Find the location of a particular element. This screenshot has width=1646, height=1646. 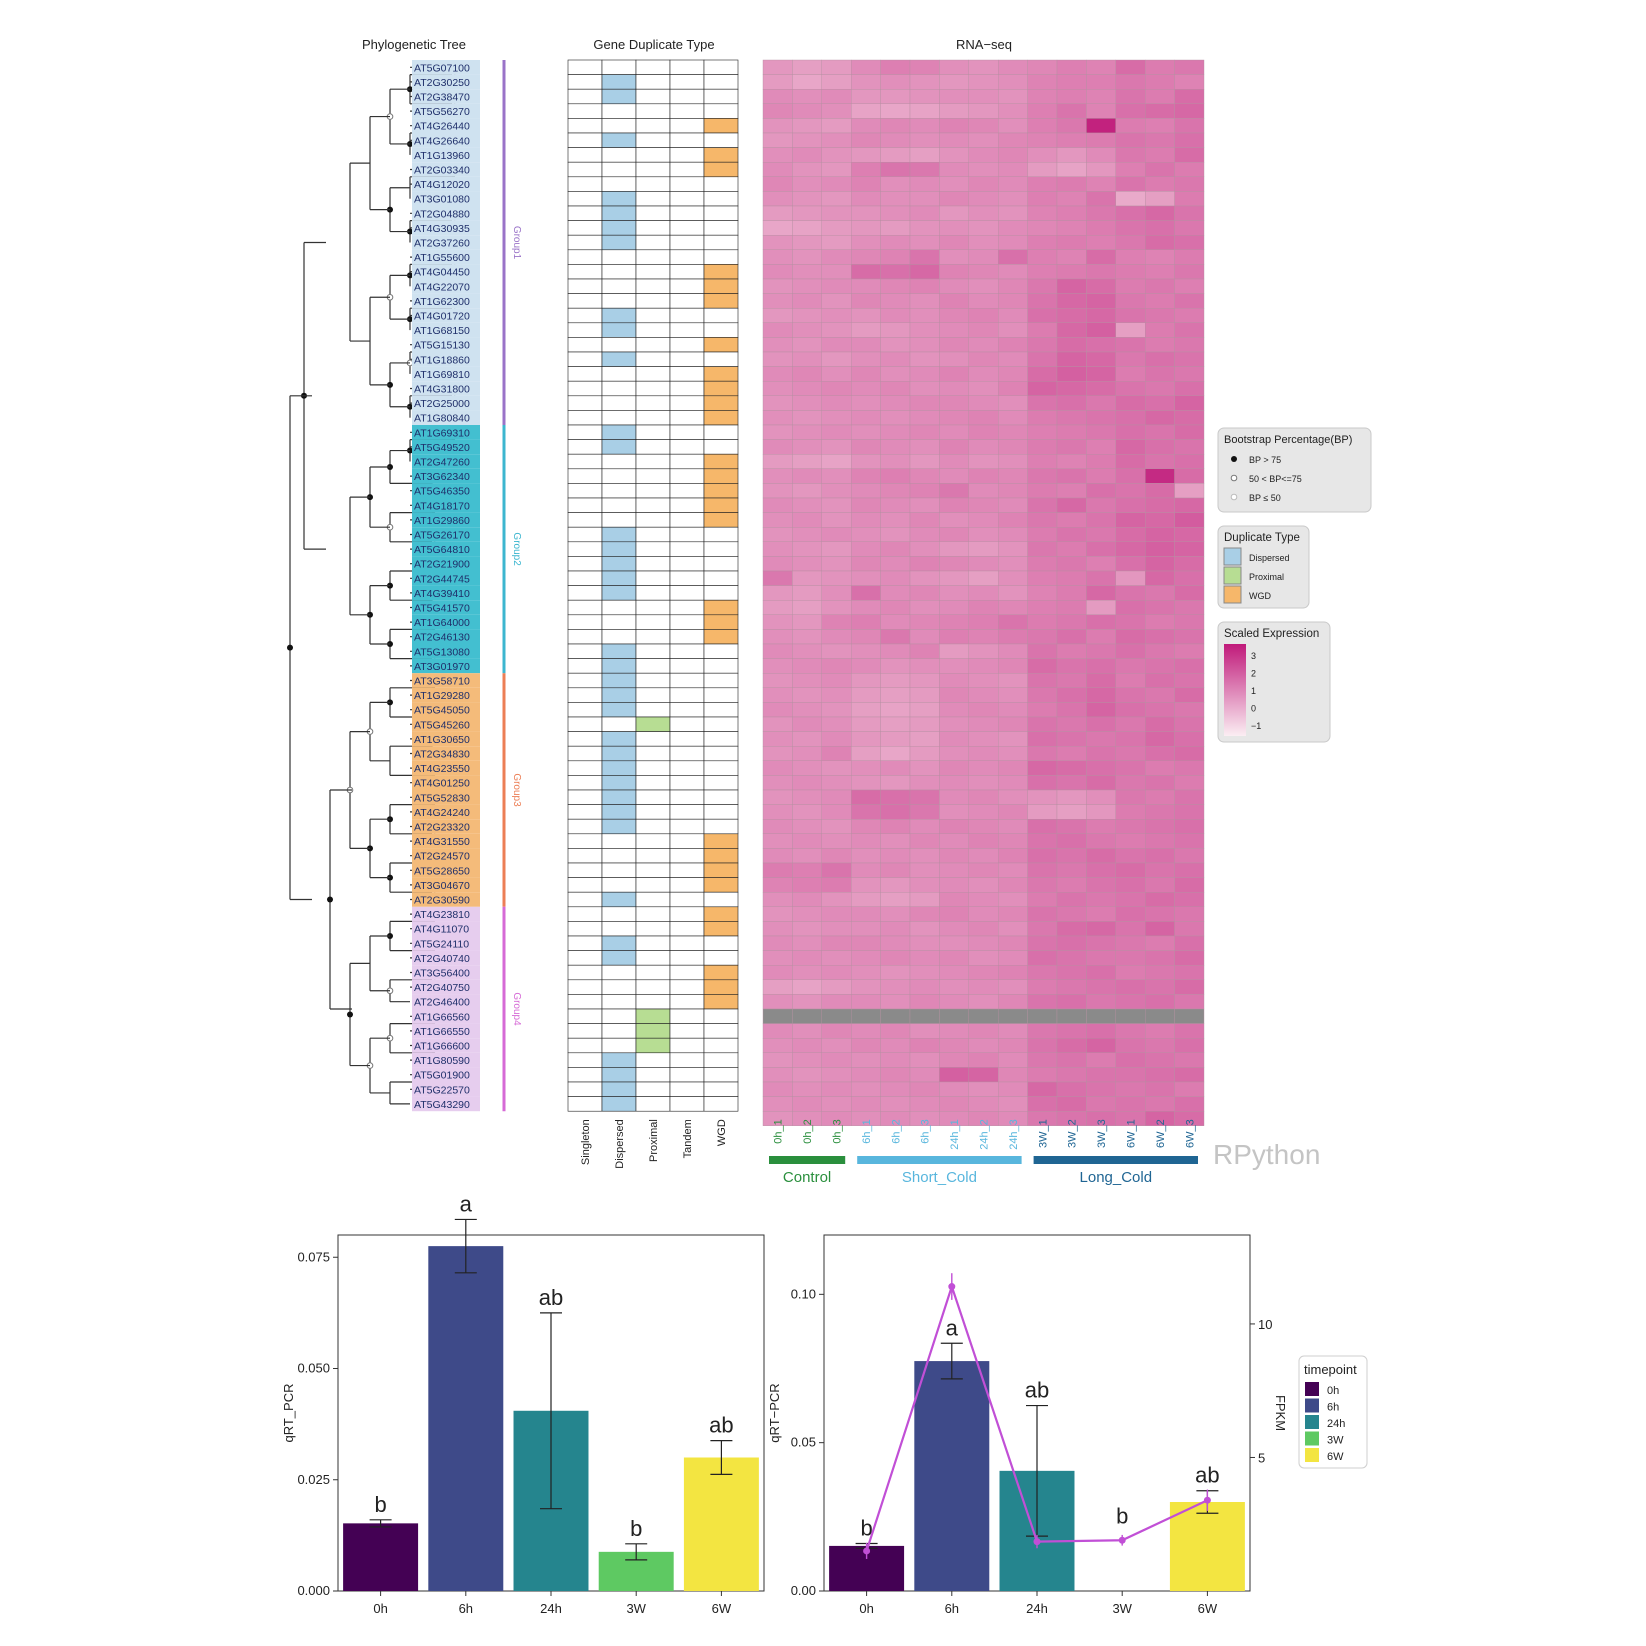

duplicate-legend-title: Duplicate Type is located at coordinates (1262, 538).